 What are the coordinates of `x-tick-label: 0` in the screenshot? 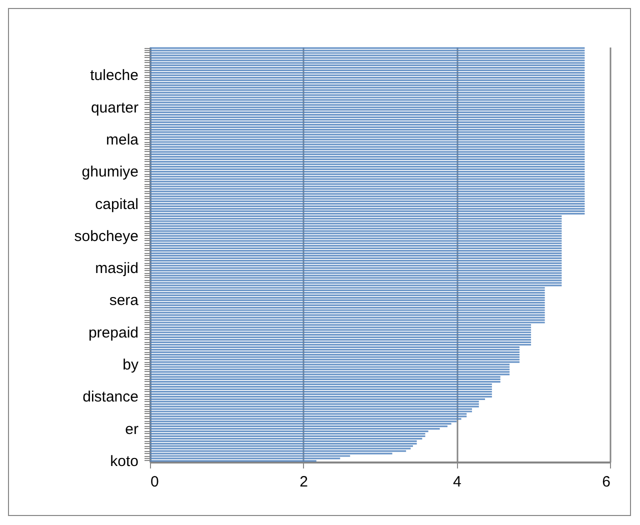 It's located at (154, 482).